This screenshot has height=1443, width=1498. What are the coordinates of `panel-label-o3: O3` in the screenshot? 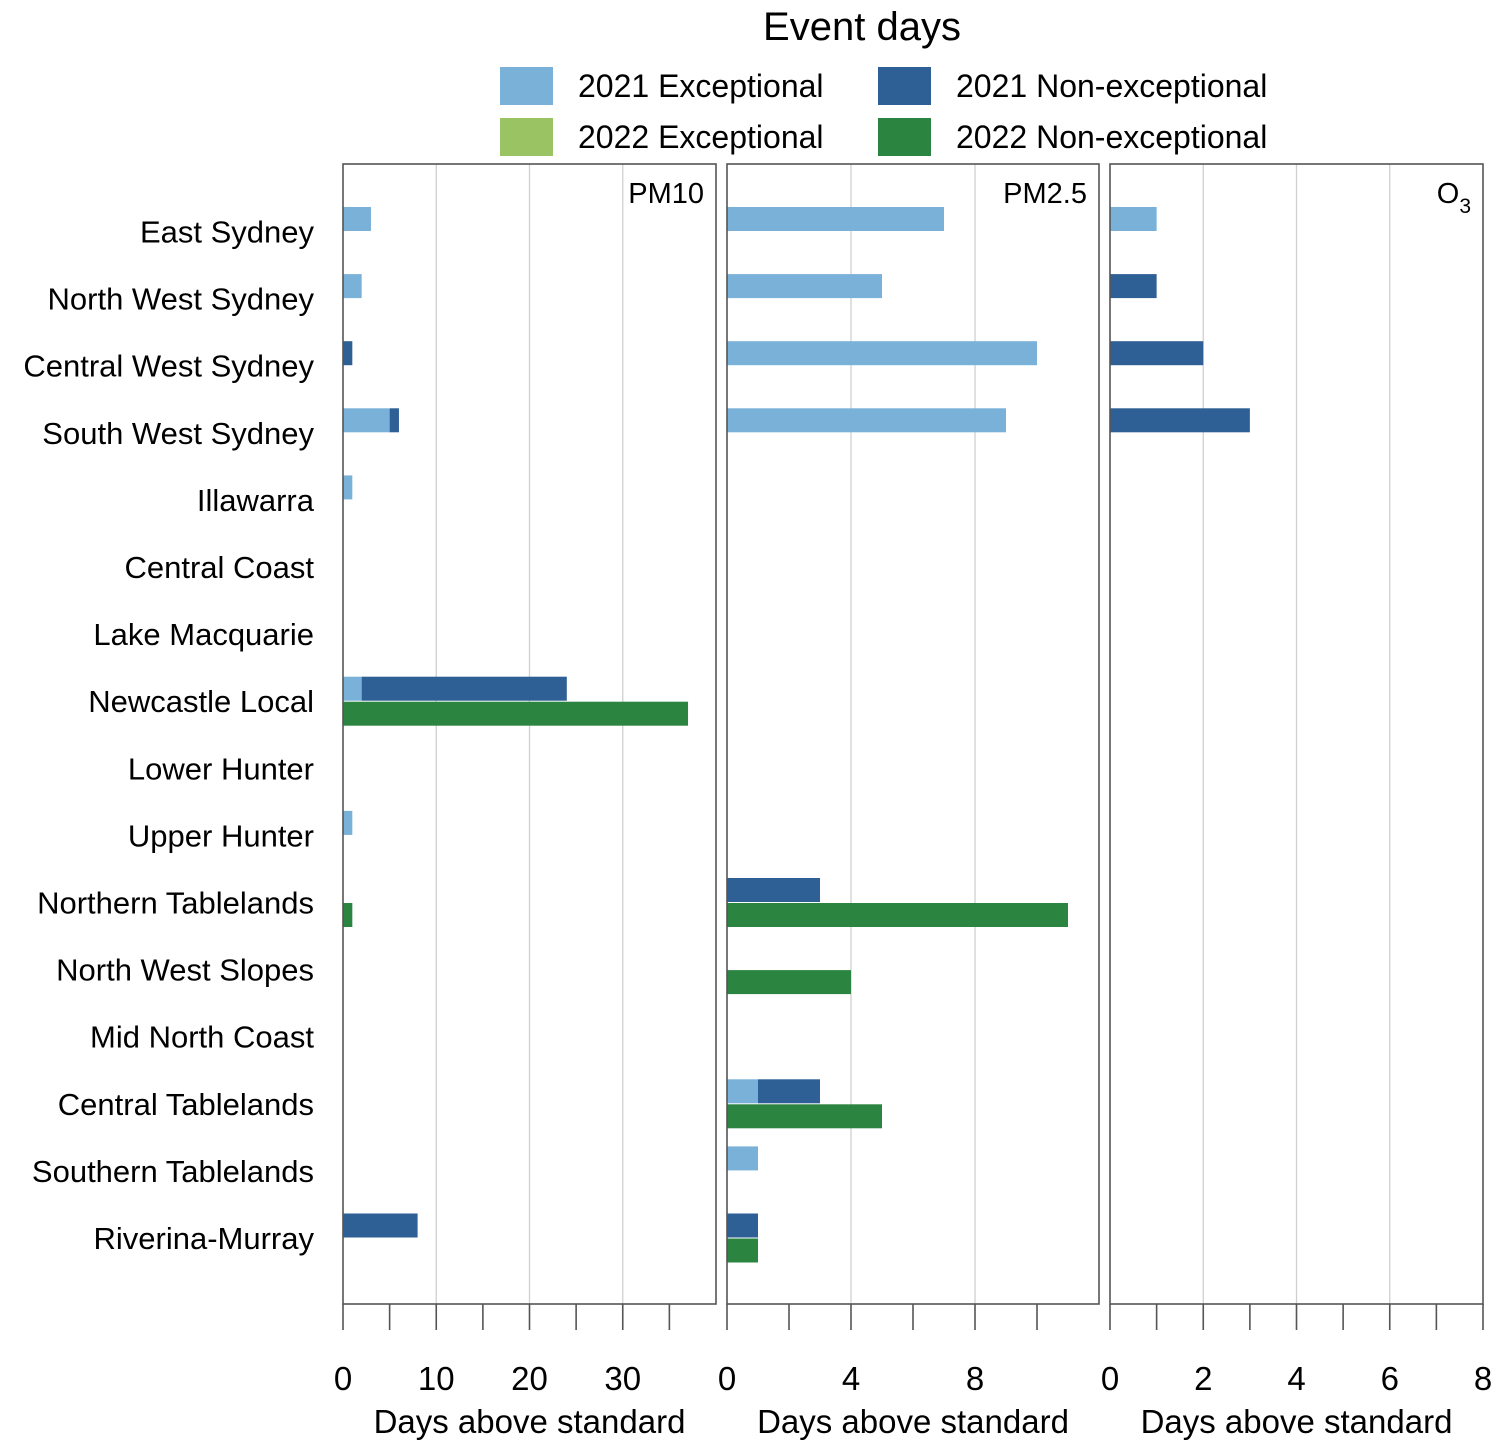 It's located at (1454, 198).